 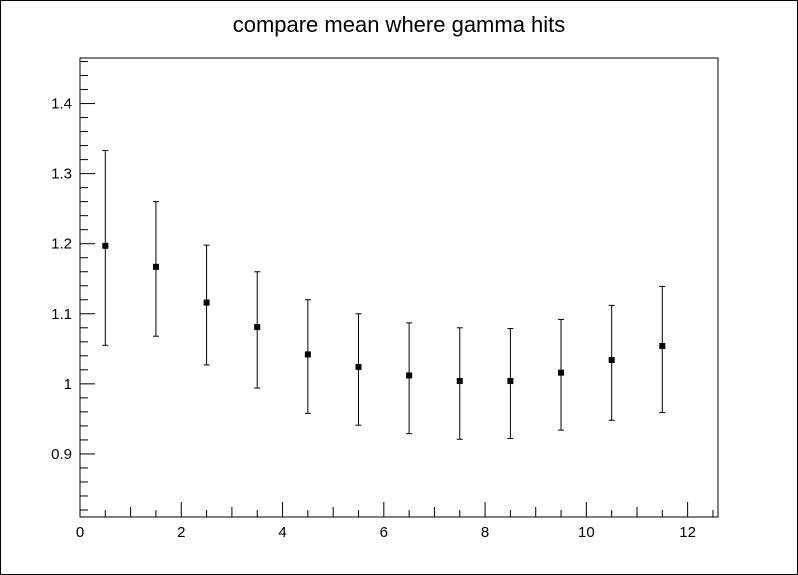 I want to click on chart-title: compare mean where gamma hits, so click(x=399, y=24).